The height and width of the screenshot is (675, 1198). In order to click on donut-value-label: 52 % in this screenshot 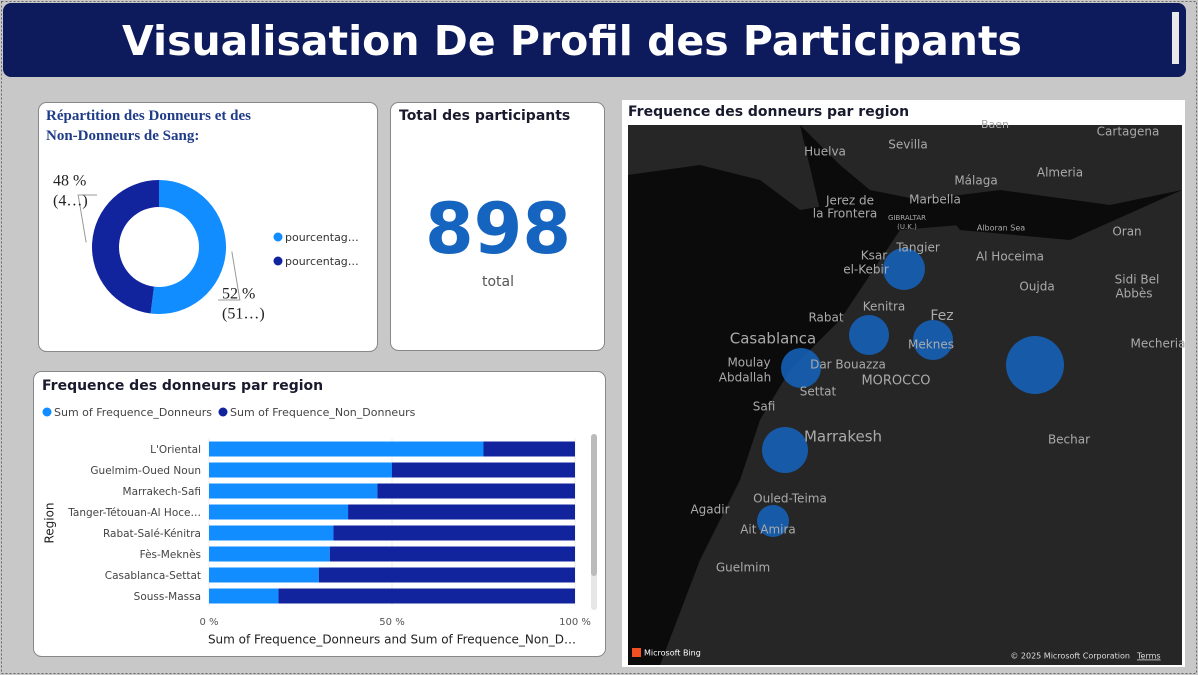, I will do `click(238, 294)`.